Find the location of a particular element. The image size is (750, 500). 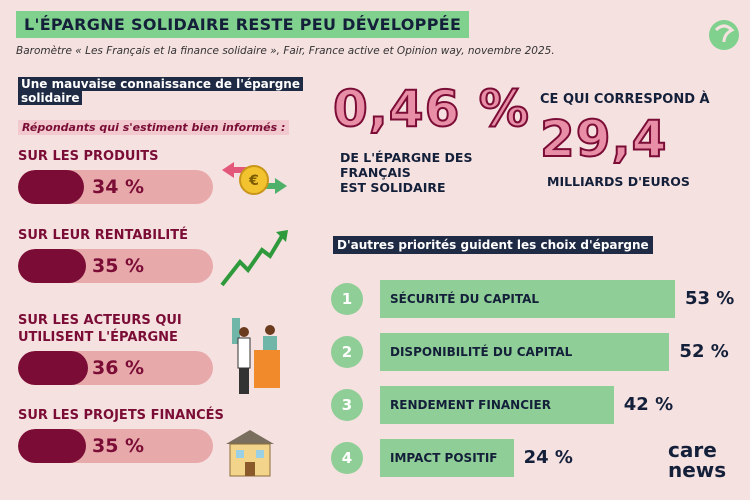

people-icon is located at coordinates (256, 356).